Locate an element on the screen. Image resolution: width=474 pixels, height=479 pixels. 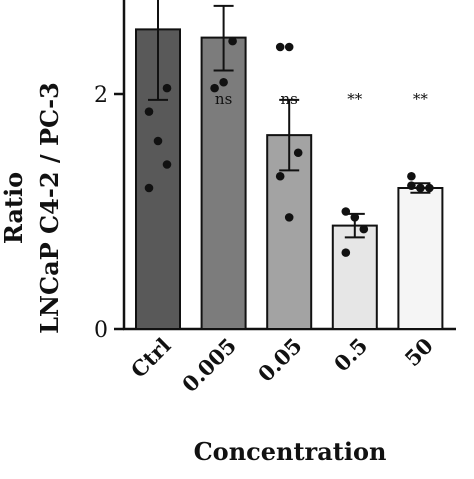
y-tick-label: 2 is located at coordinates (101, 95).